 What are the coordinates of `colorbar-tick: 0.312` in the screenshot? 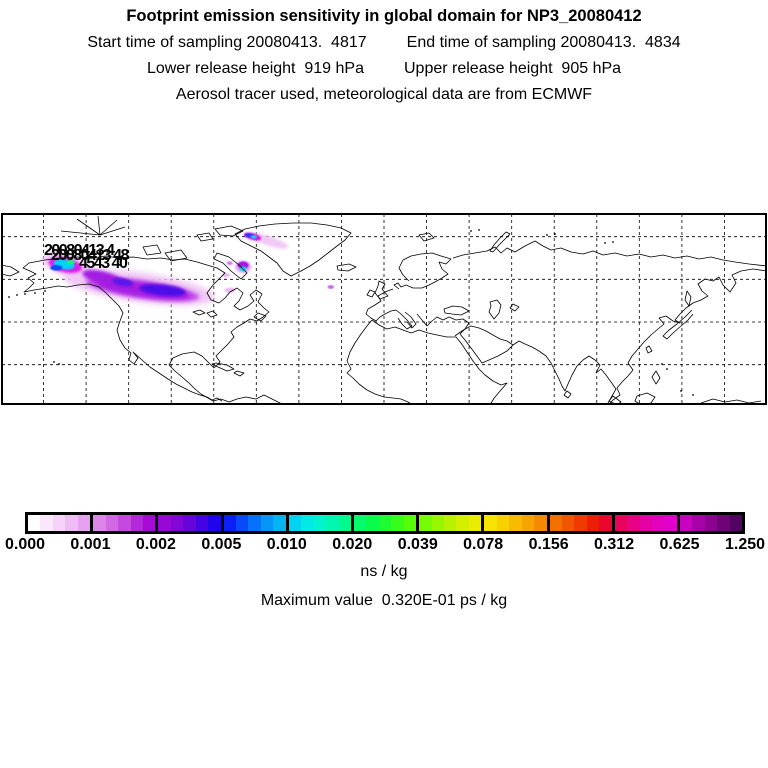 It's located at (614, 544).